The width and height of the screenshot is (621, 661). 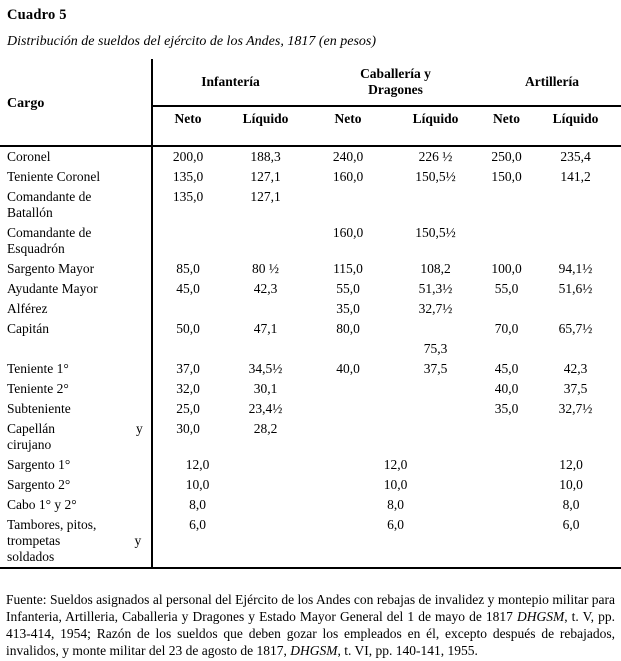 I want to click on value-cell: 80,0, so click(x=348, y=328).